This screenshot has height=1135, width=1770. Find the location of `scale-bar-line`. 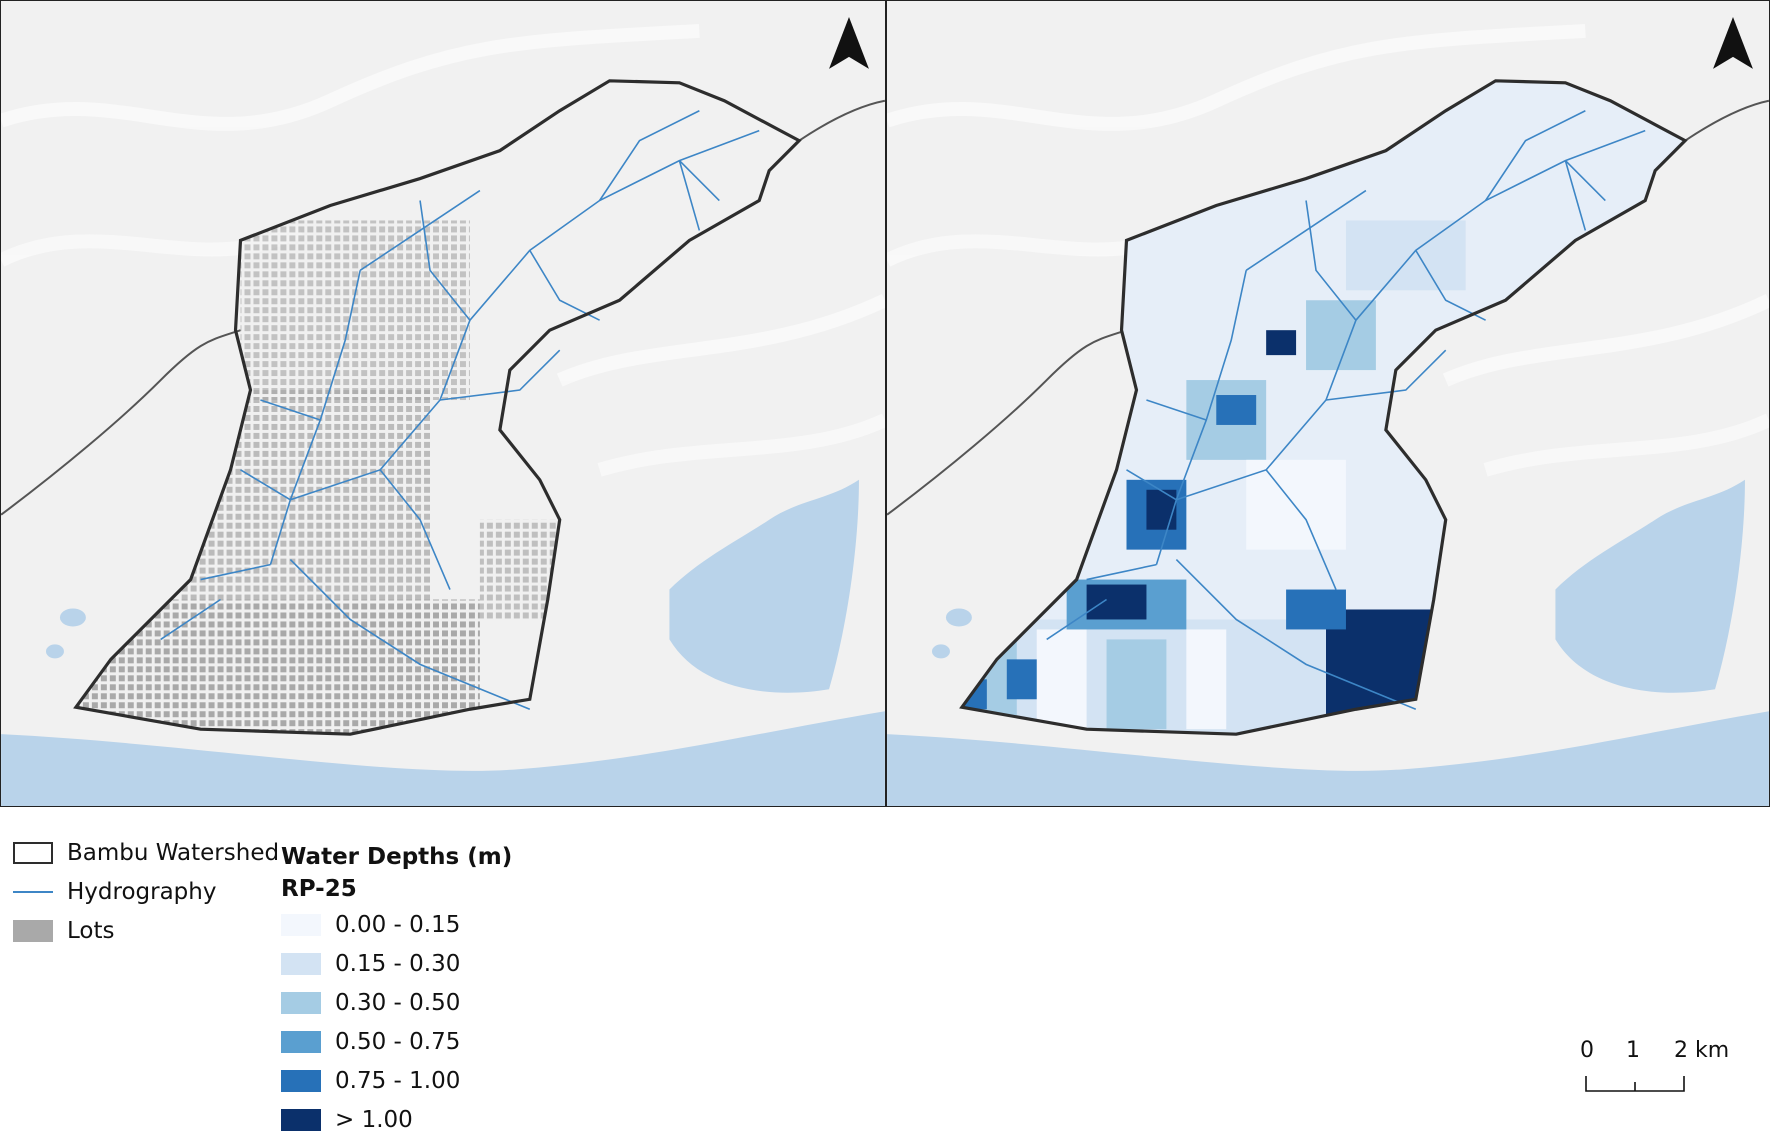

scale-bar-line is located at coordinates (1635, 1084).